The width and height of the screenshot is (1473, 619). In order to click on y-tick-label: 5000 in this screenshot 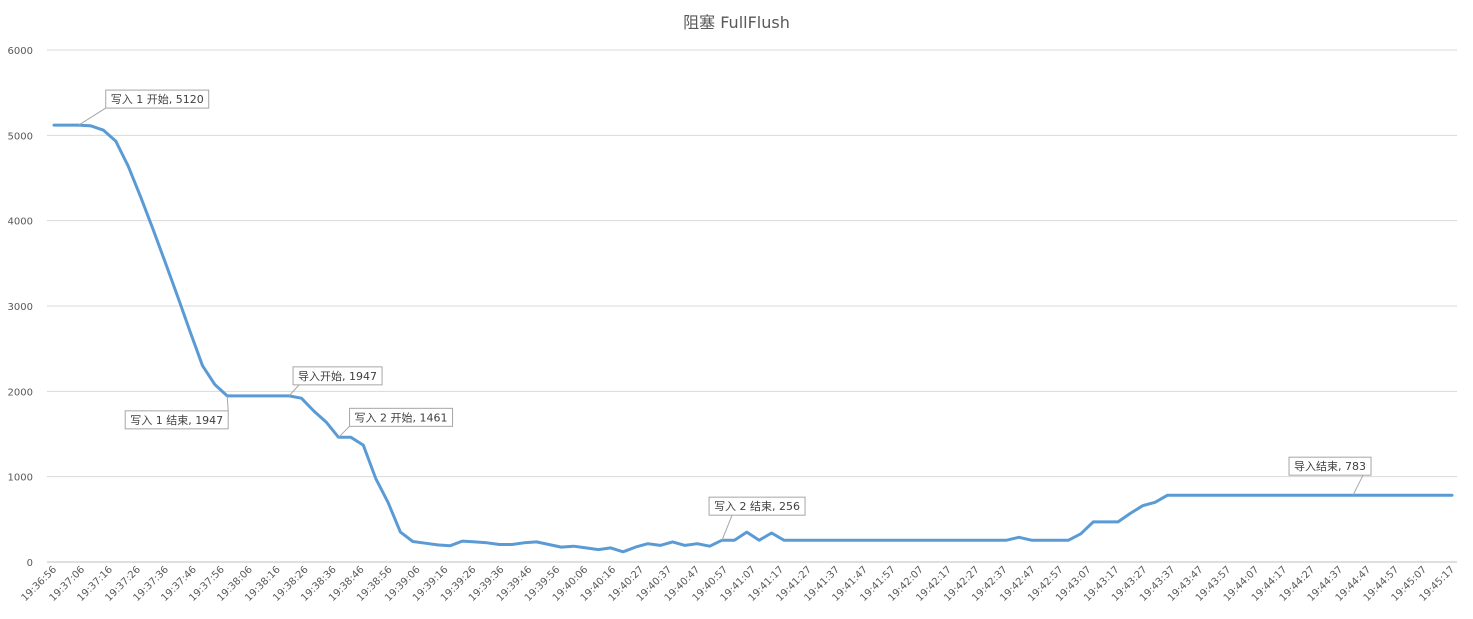, I will do `click(20, 136)`.